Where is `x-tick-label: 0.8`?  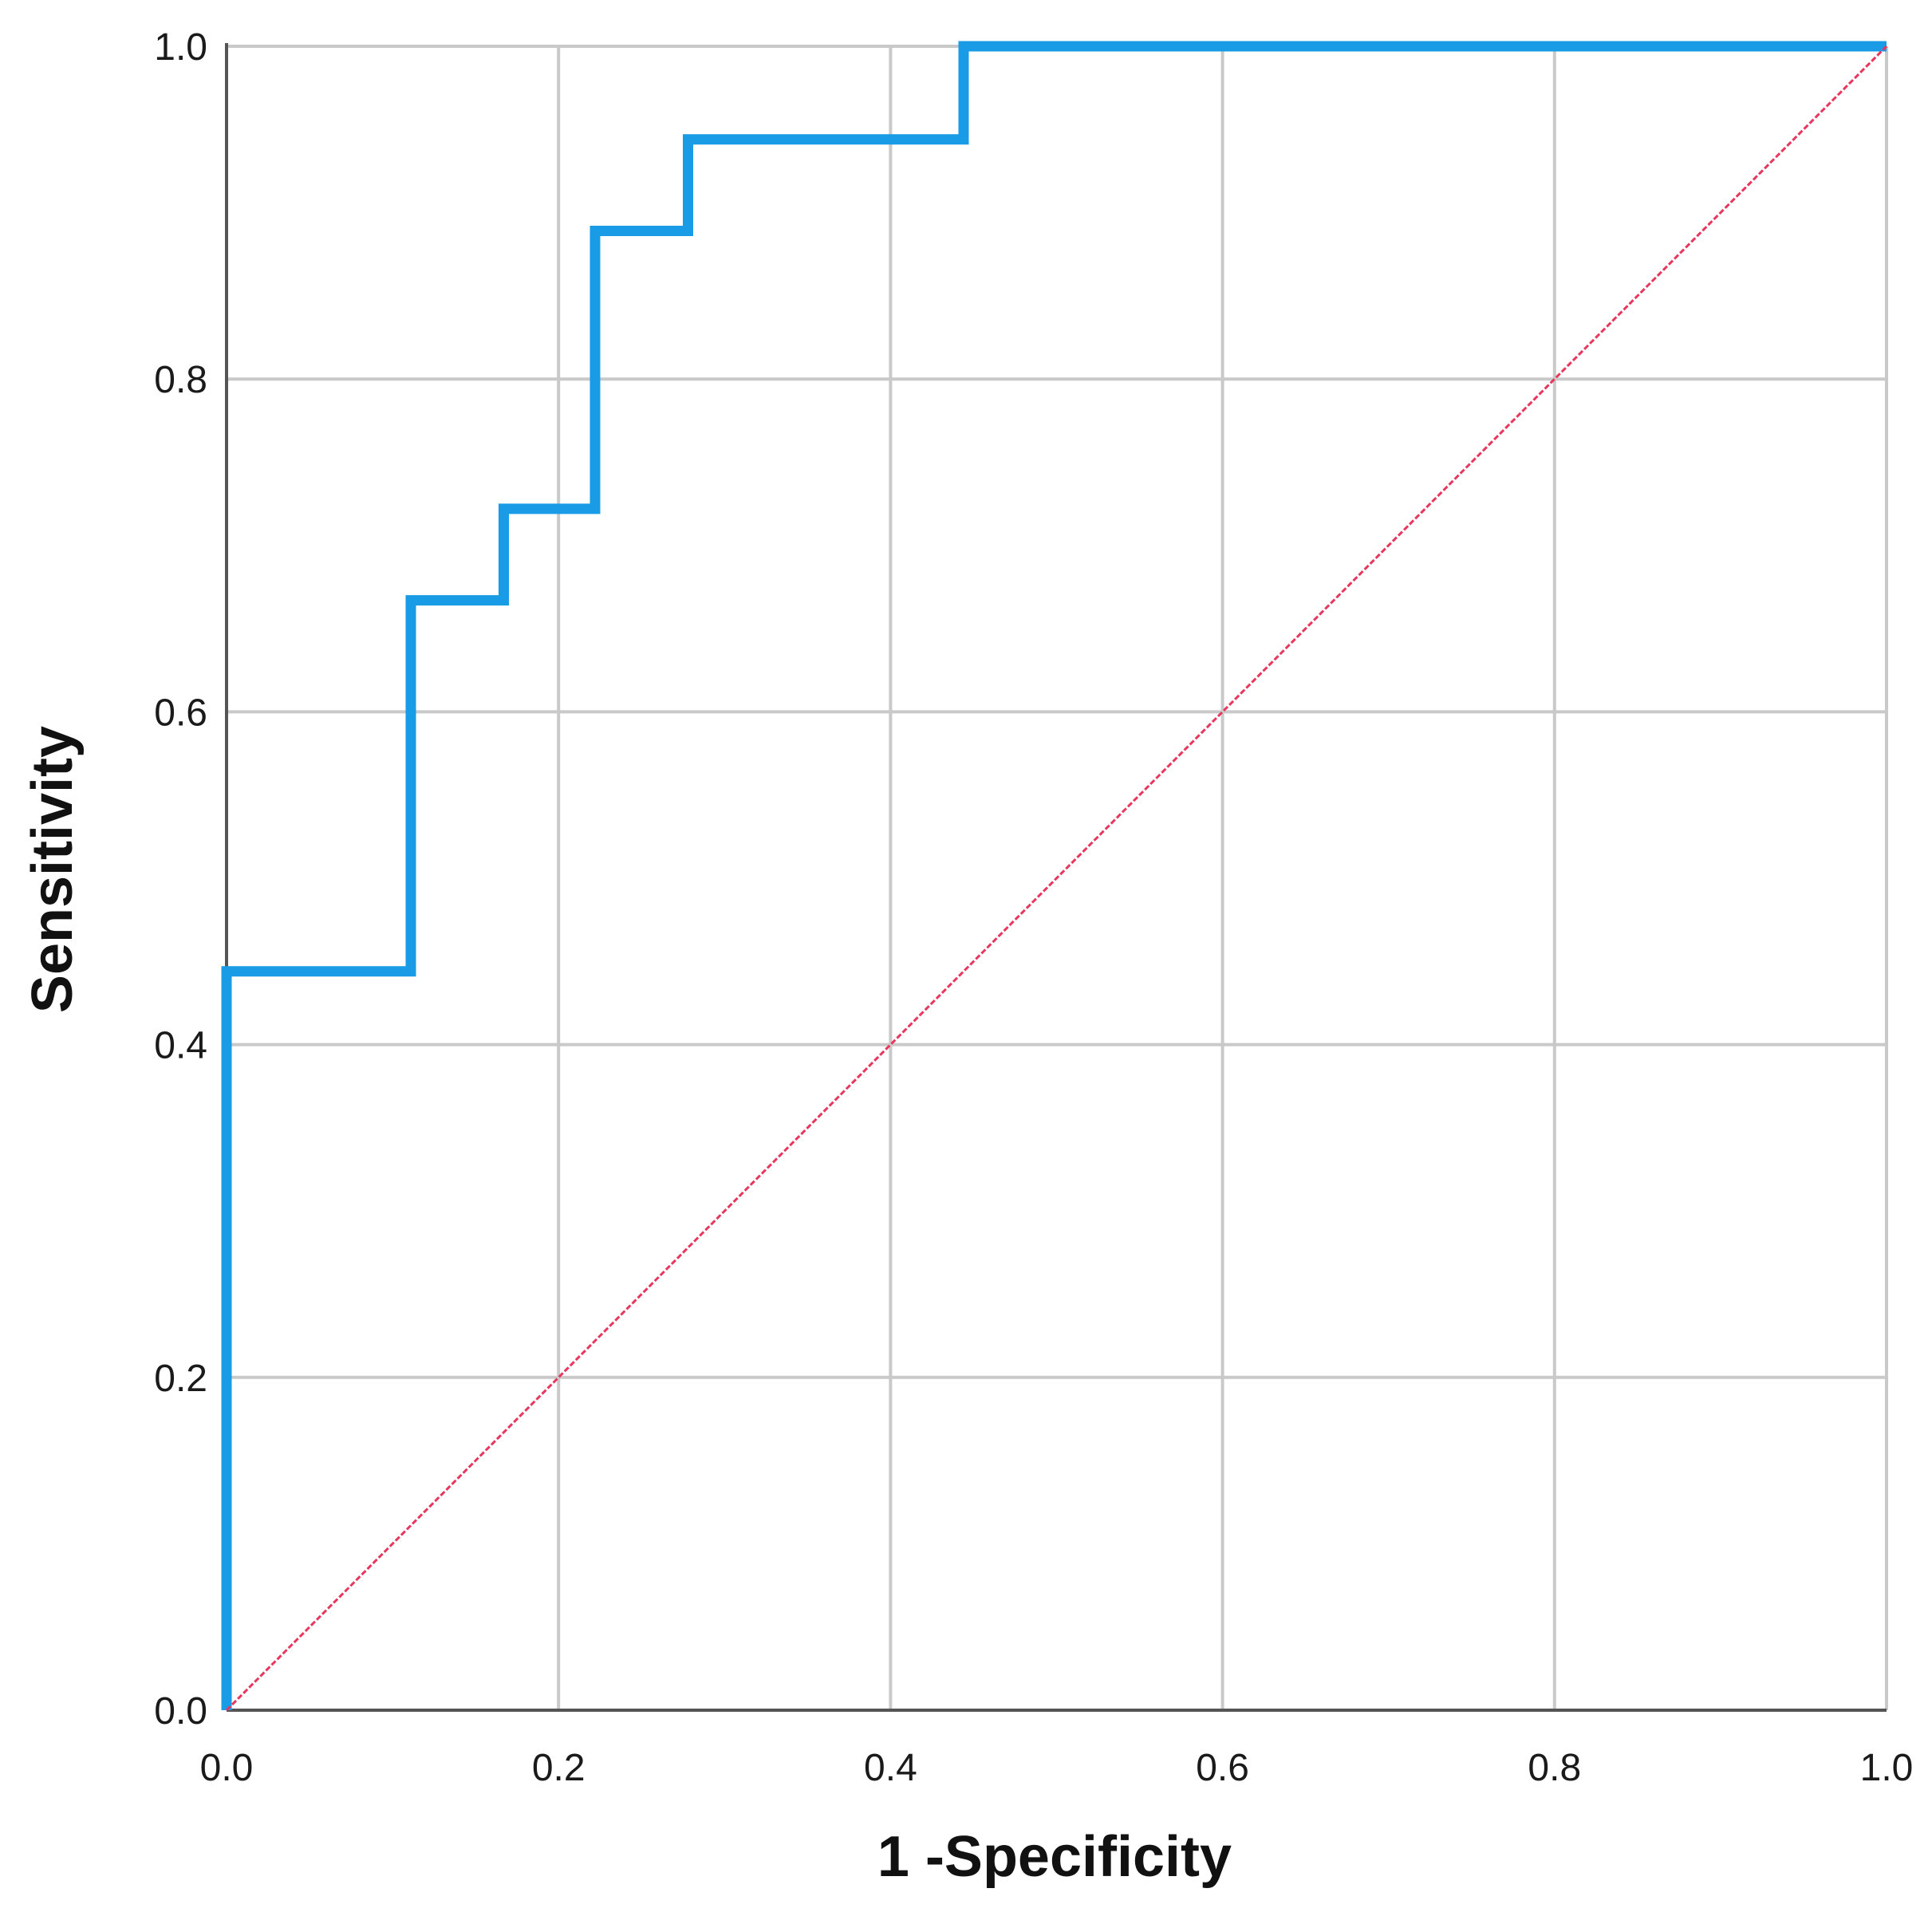
x-tick-label: 0.8 is located at coordinates (1554, 1768).